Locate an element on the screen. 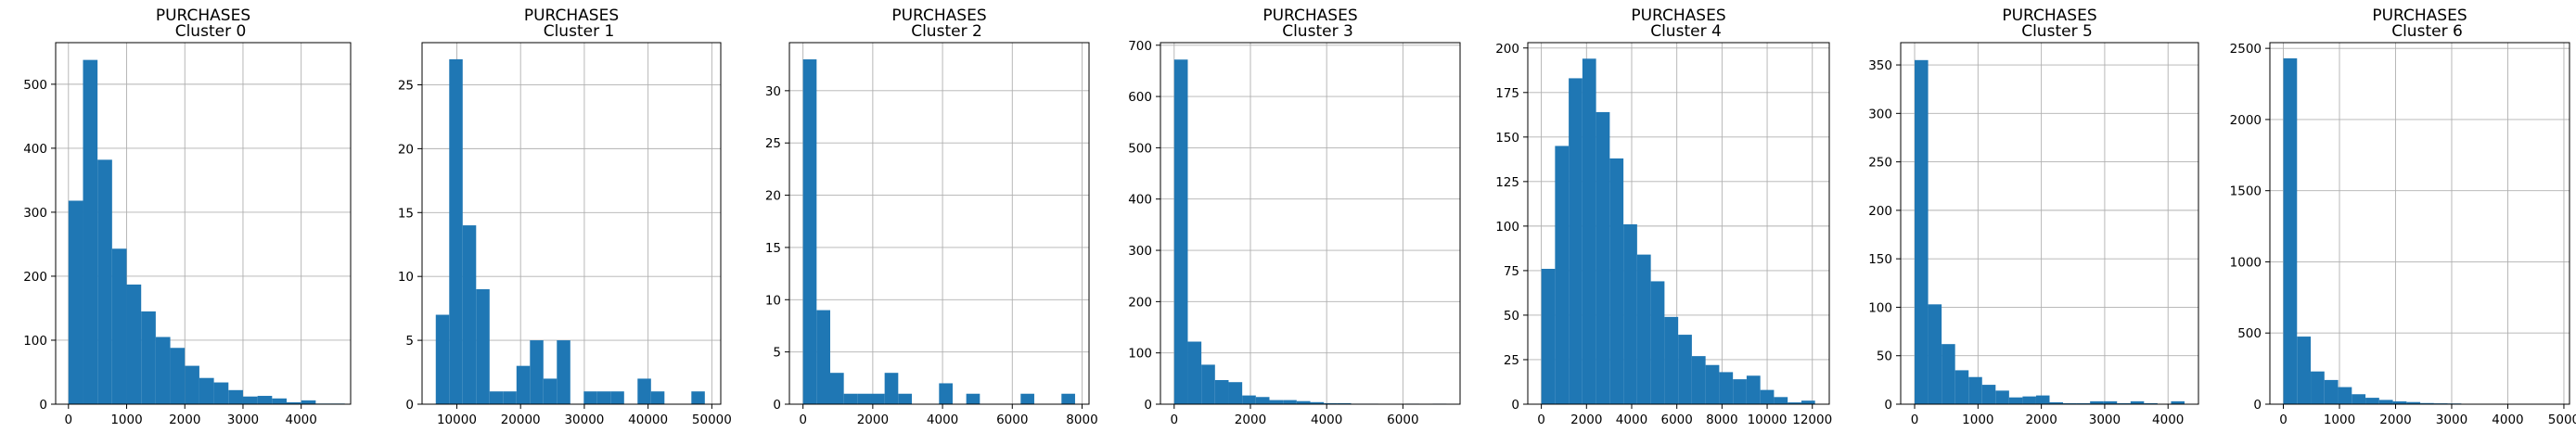 The width and height of the screenshot is (2576, 432). y-tick-label: 150 is located at coordinates (1880, 259).